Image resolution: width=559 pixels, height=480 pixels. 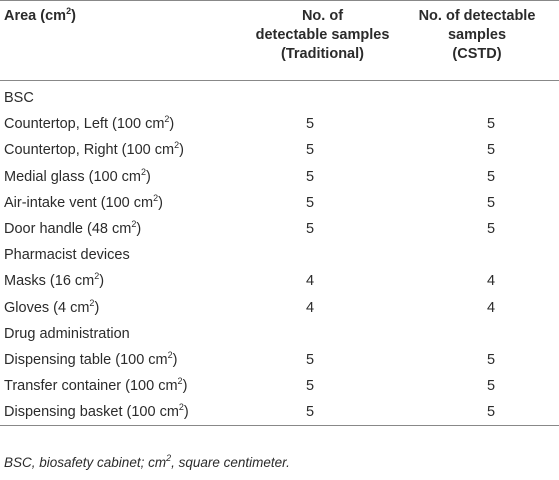 I want to click on cell-area: Gloves (4 cm2), so click(x=125, y=308).